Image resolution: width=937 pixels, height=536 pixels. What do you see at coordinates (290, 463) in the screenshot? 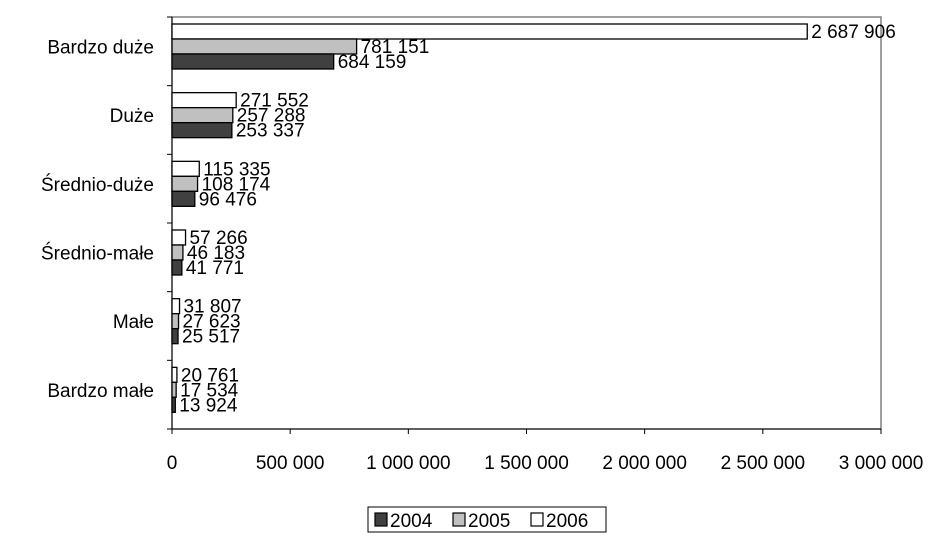
I see `x-tick-label: 500 000` at bounding box center [290, 463].